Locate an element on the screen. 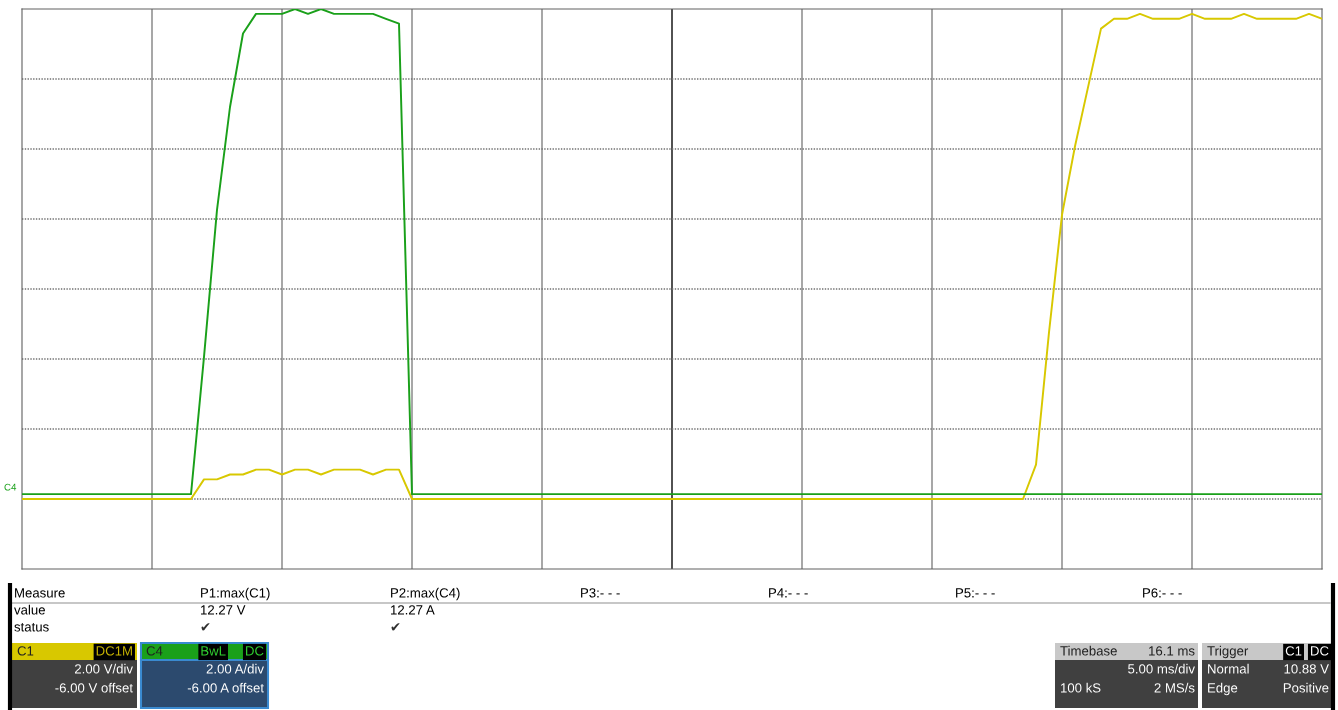  text: 16.1 ms is located at coordinates (1172, 651).